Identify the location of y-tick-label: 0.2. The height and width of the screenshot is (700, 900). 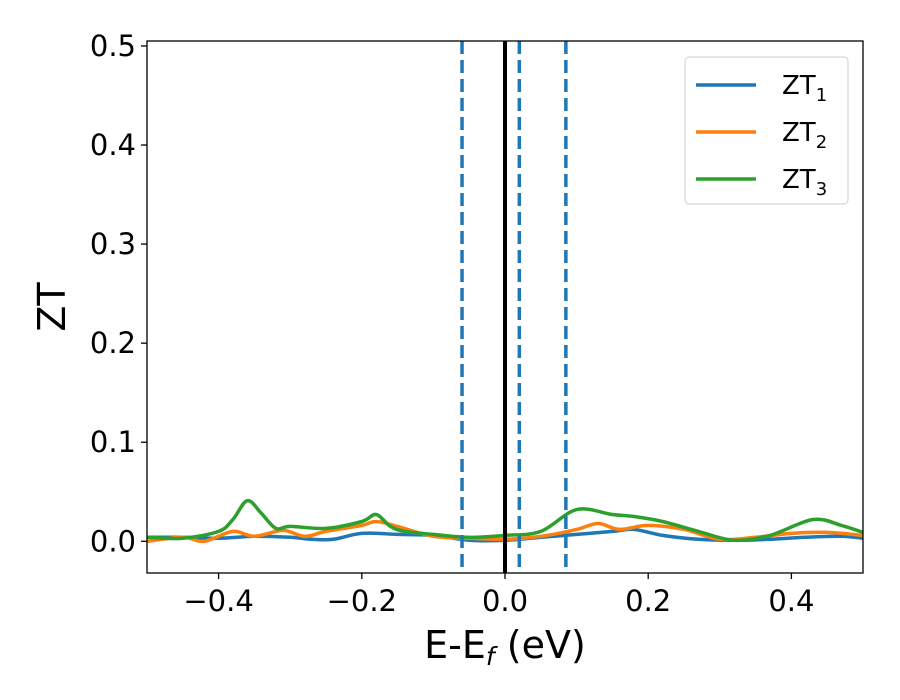
(113, 343).